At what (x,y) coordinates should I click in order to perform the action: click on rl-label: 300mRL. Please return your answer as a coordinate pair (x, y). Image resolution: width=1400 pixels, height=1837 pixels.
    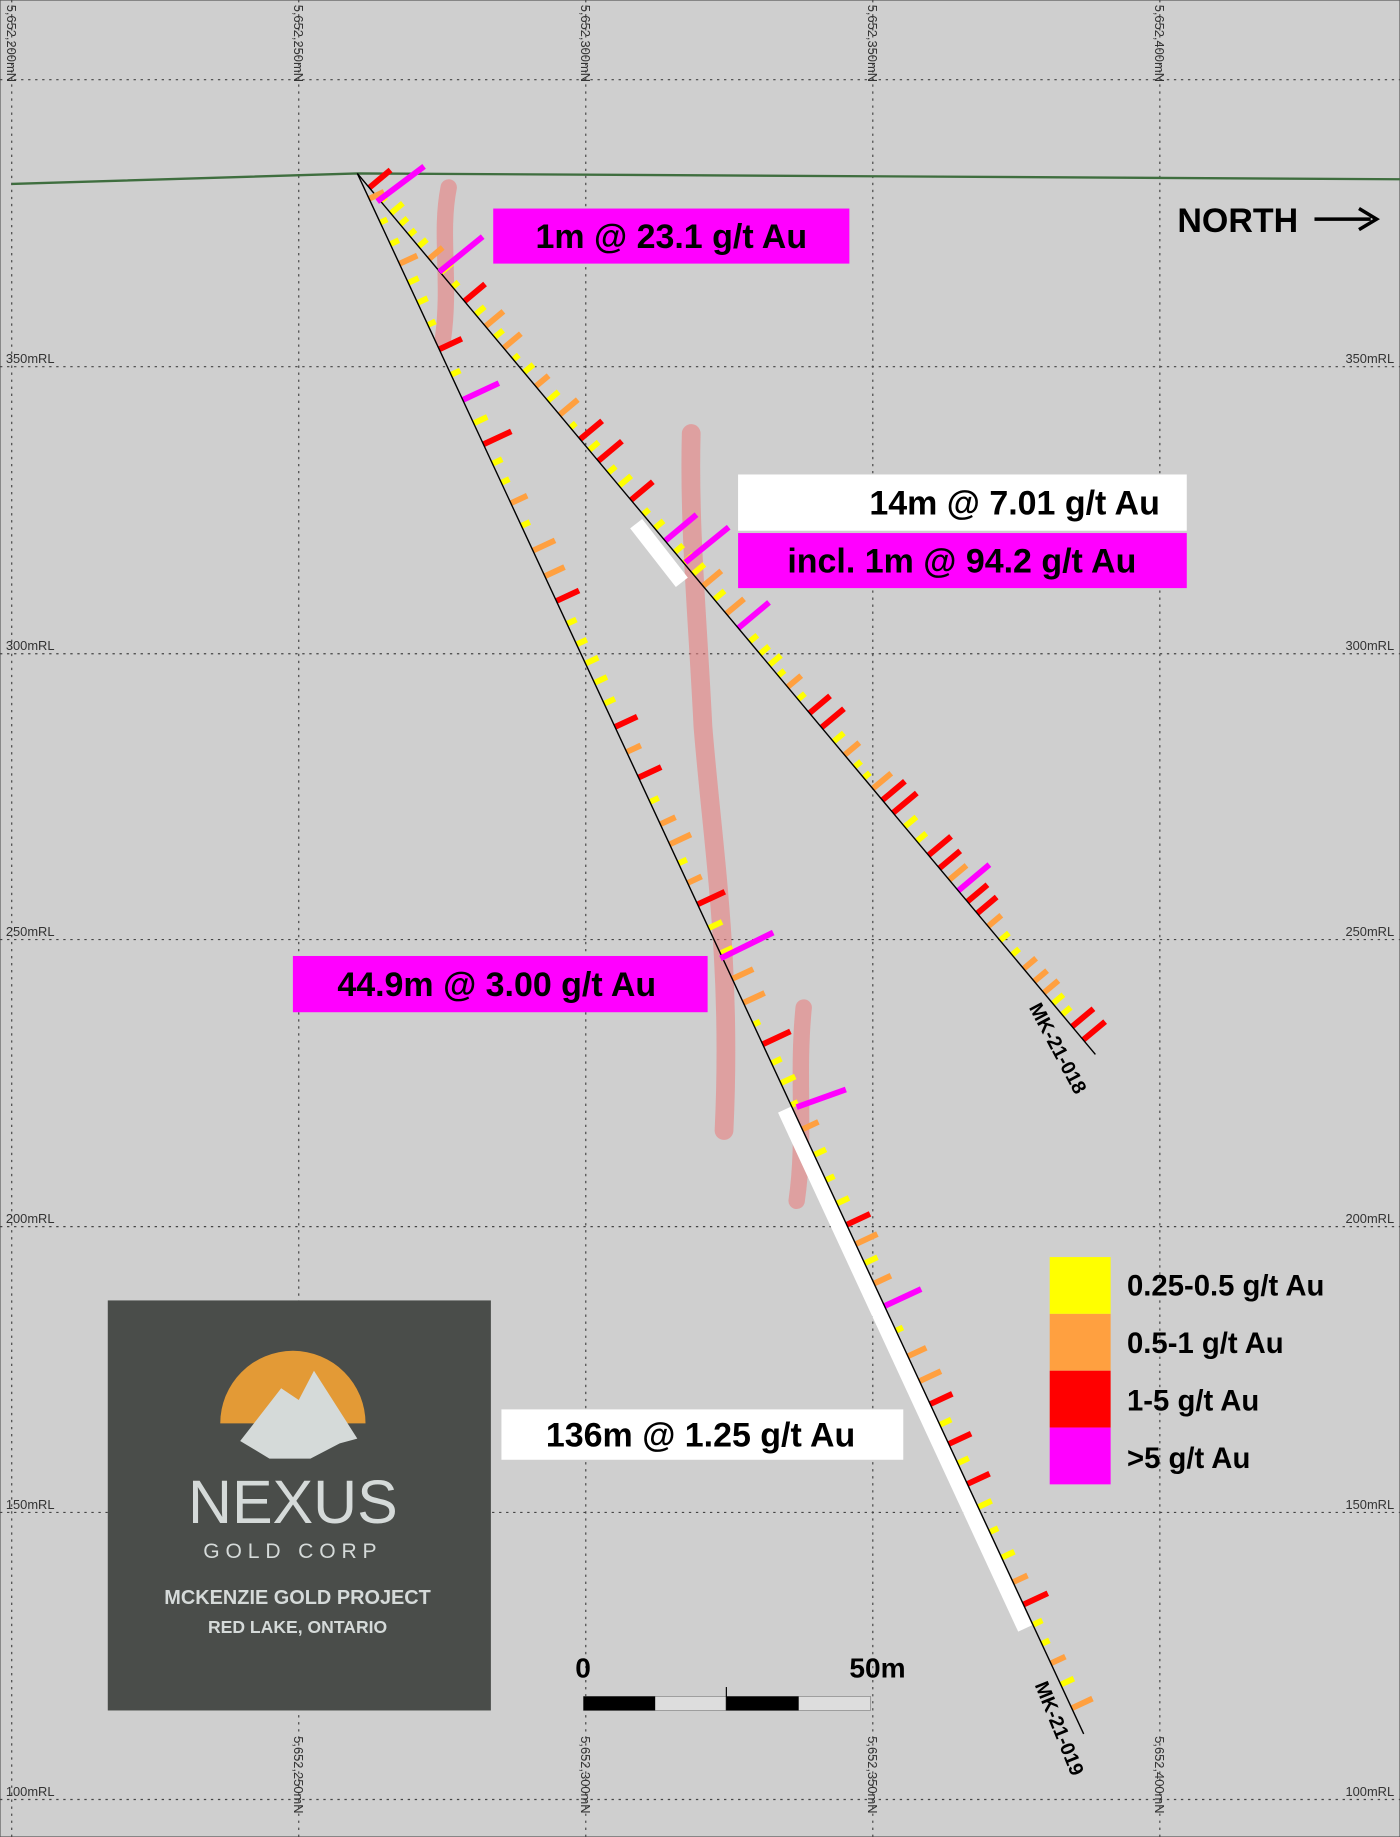
    Looking at the image, I should click on (1369, 645).